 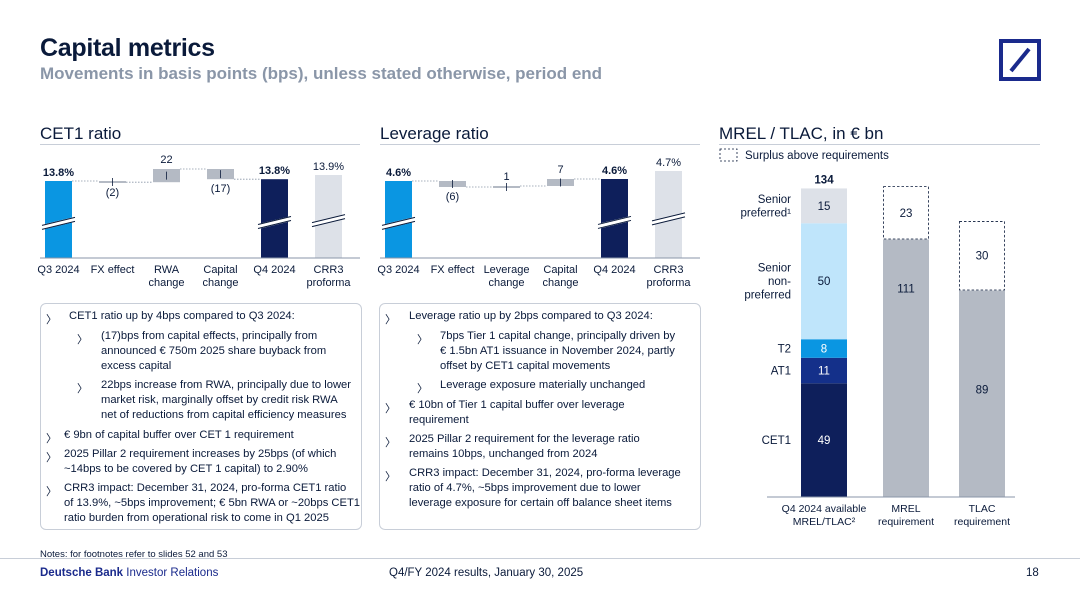 What do you see at coordinates (614, 270) in the screenshot?
I see `lev-category-label-4-0: Q4 2024` at bounding box center [614, 270].